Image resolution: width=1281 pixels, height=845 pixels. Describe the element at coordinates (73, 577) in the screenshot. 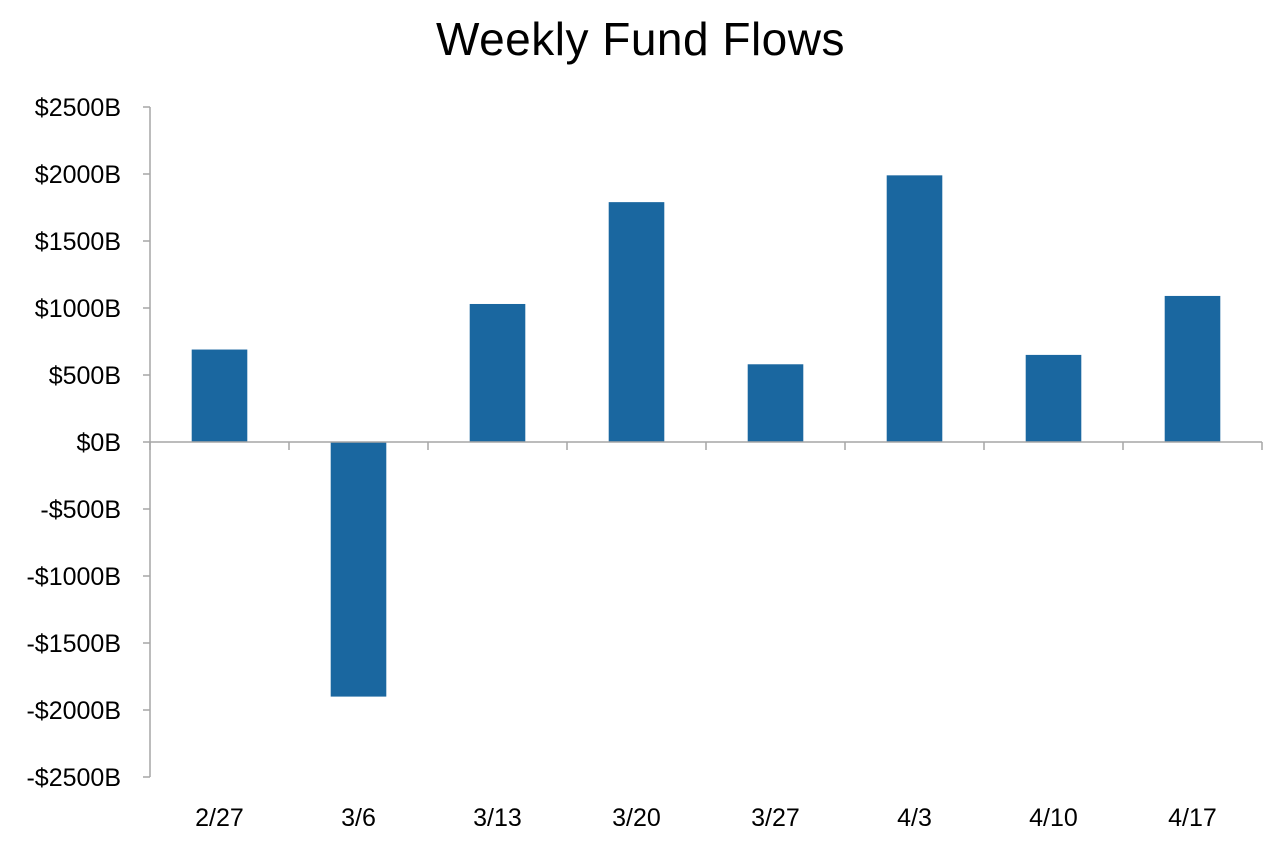

I see `y-tick-label: -$1000B` at that location.